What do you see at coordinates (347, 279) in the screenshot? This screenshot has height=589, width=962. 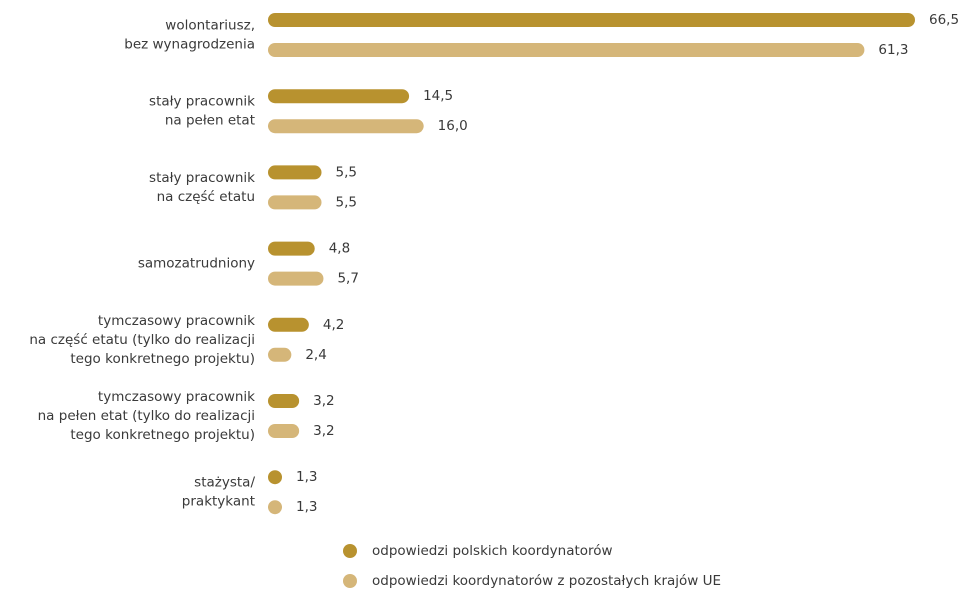 I see `value-label: 5,7` at bounding box center [347, 279].